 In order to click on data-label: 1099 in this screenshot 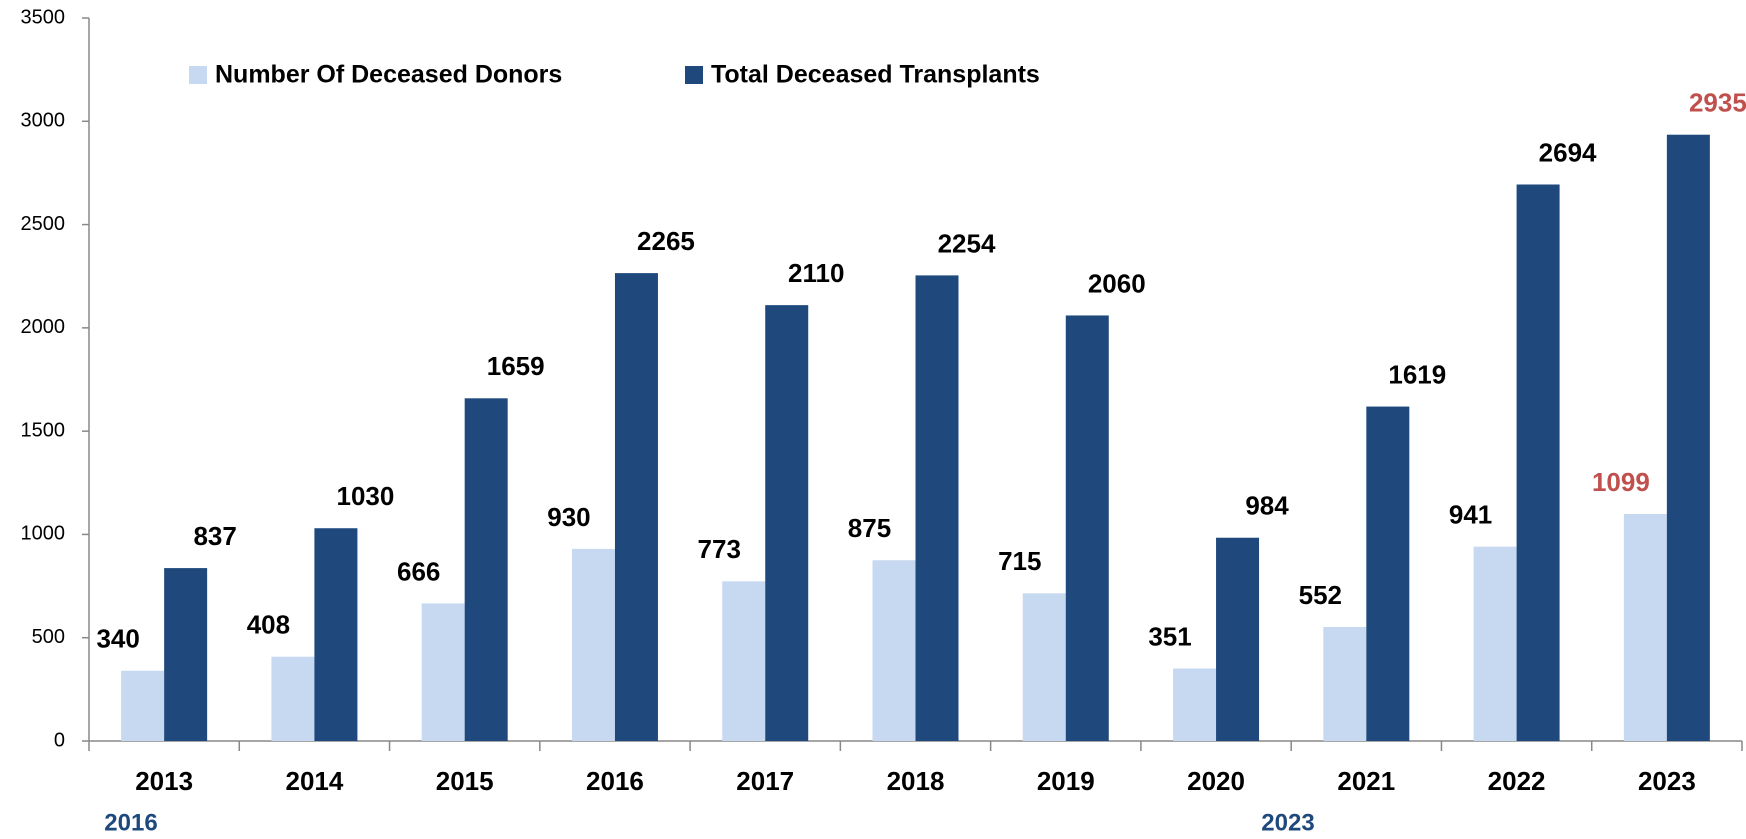, I will do `click(1621, 482)`.